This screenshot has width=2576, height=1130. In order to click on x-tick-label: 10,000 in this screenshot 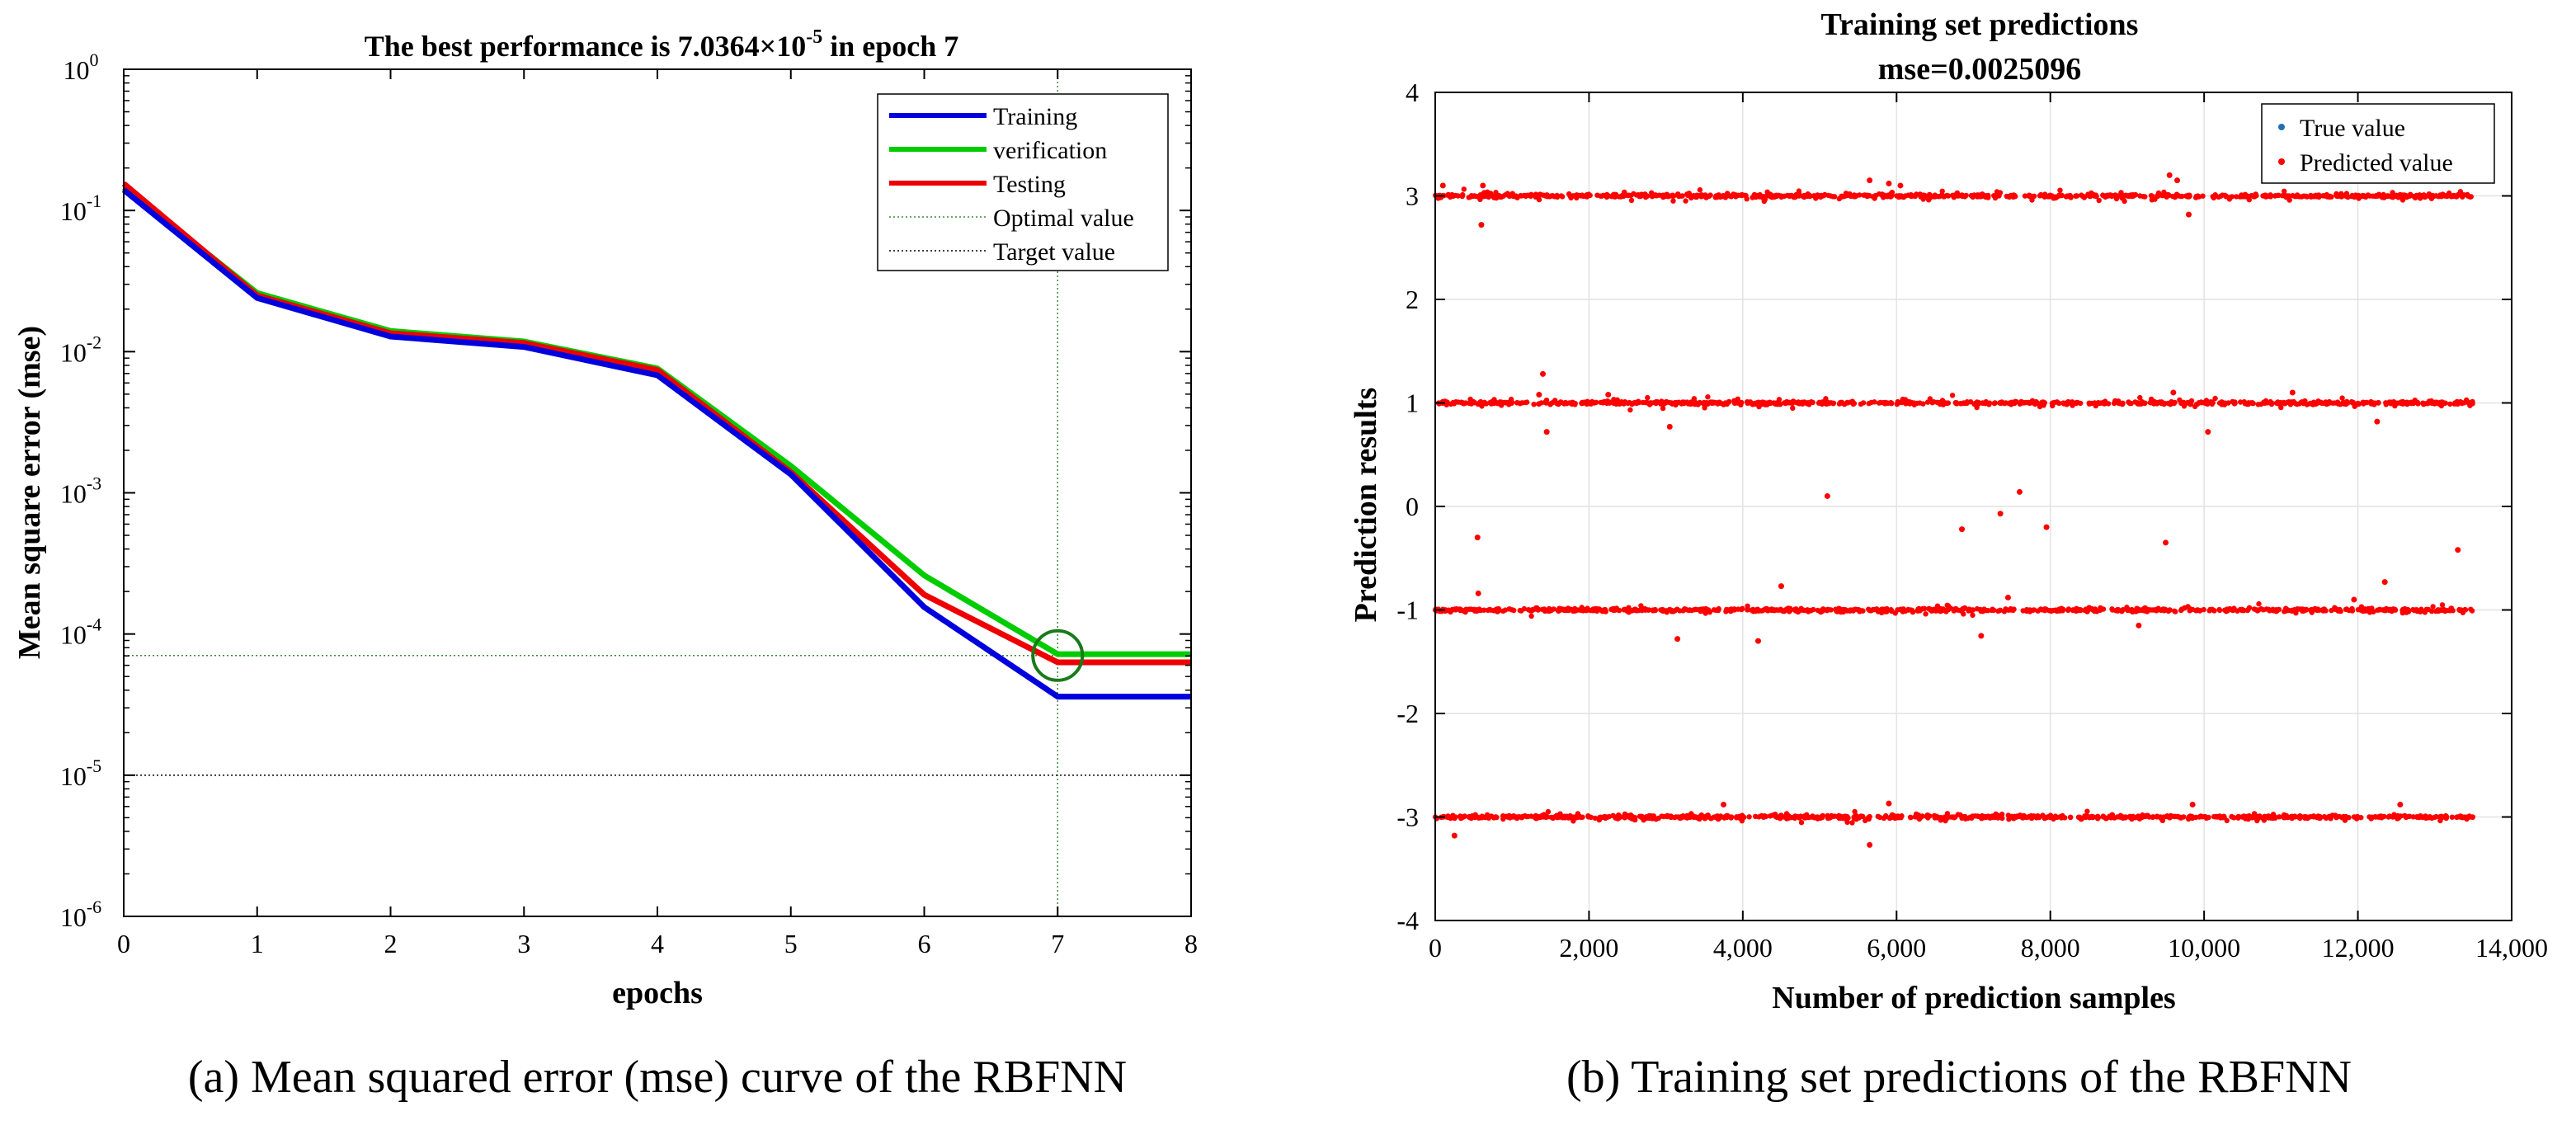, I will do `click(2204, 948)`.